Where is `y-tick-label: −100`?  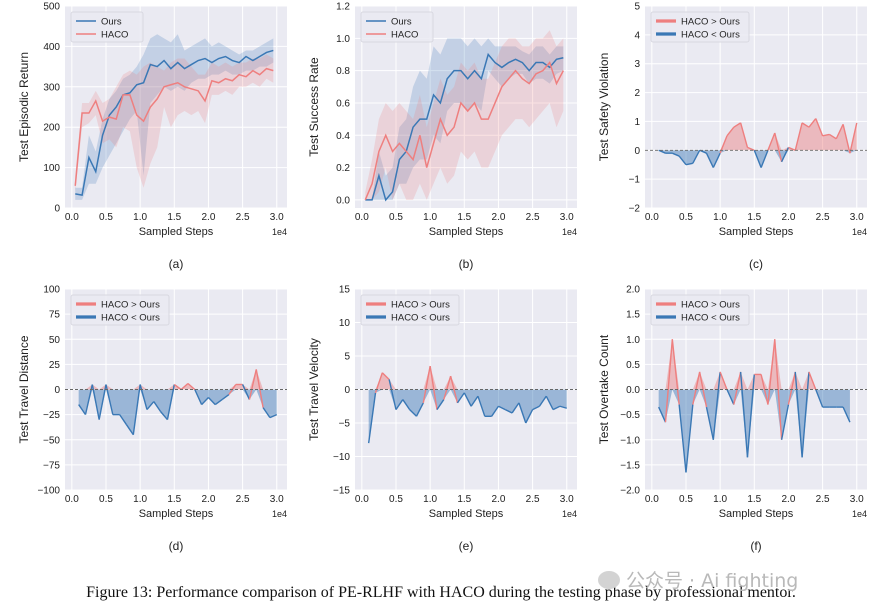
y-tick-label: −100 is located at coordinates (48, 491).